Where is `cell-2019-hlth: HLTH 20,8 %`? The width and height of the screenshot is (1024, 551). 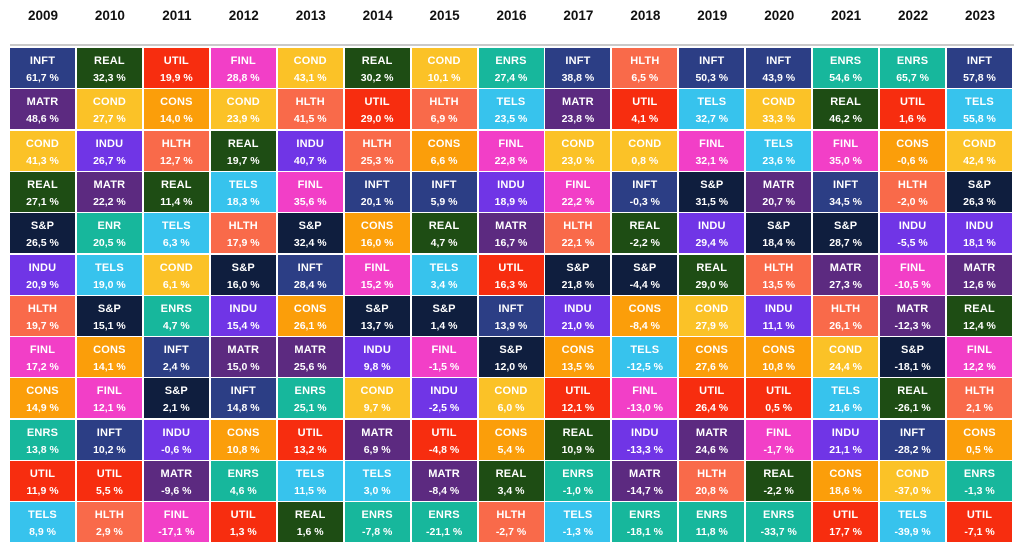
cell-2019-hlth: HLTH 20,8 % is located at coordinates (712, 481).